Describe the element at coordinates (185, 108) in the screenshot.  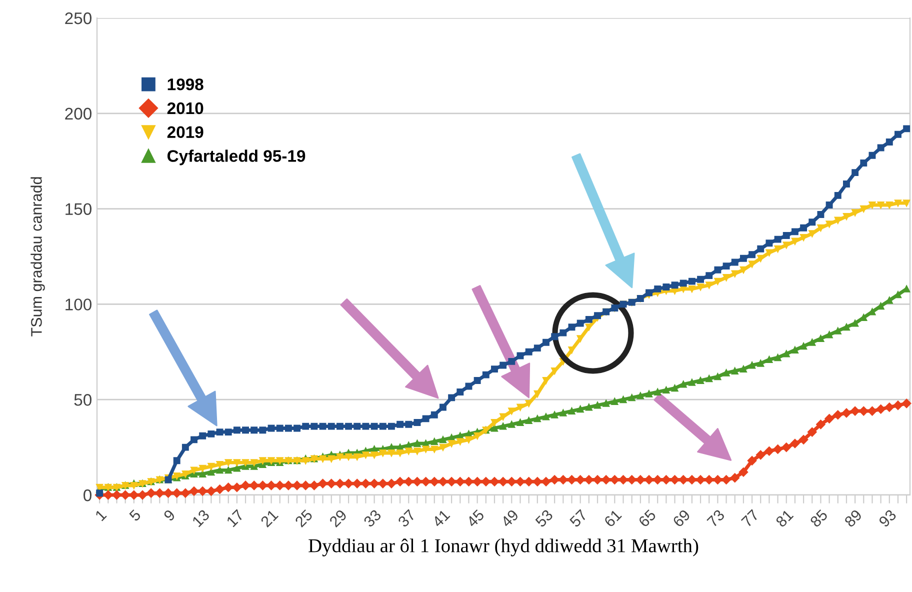
I see `legend-label: 2010` at that location.